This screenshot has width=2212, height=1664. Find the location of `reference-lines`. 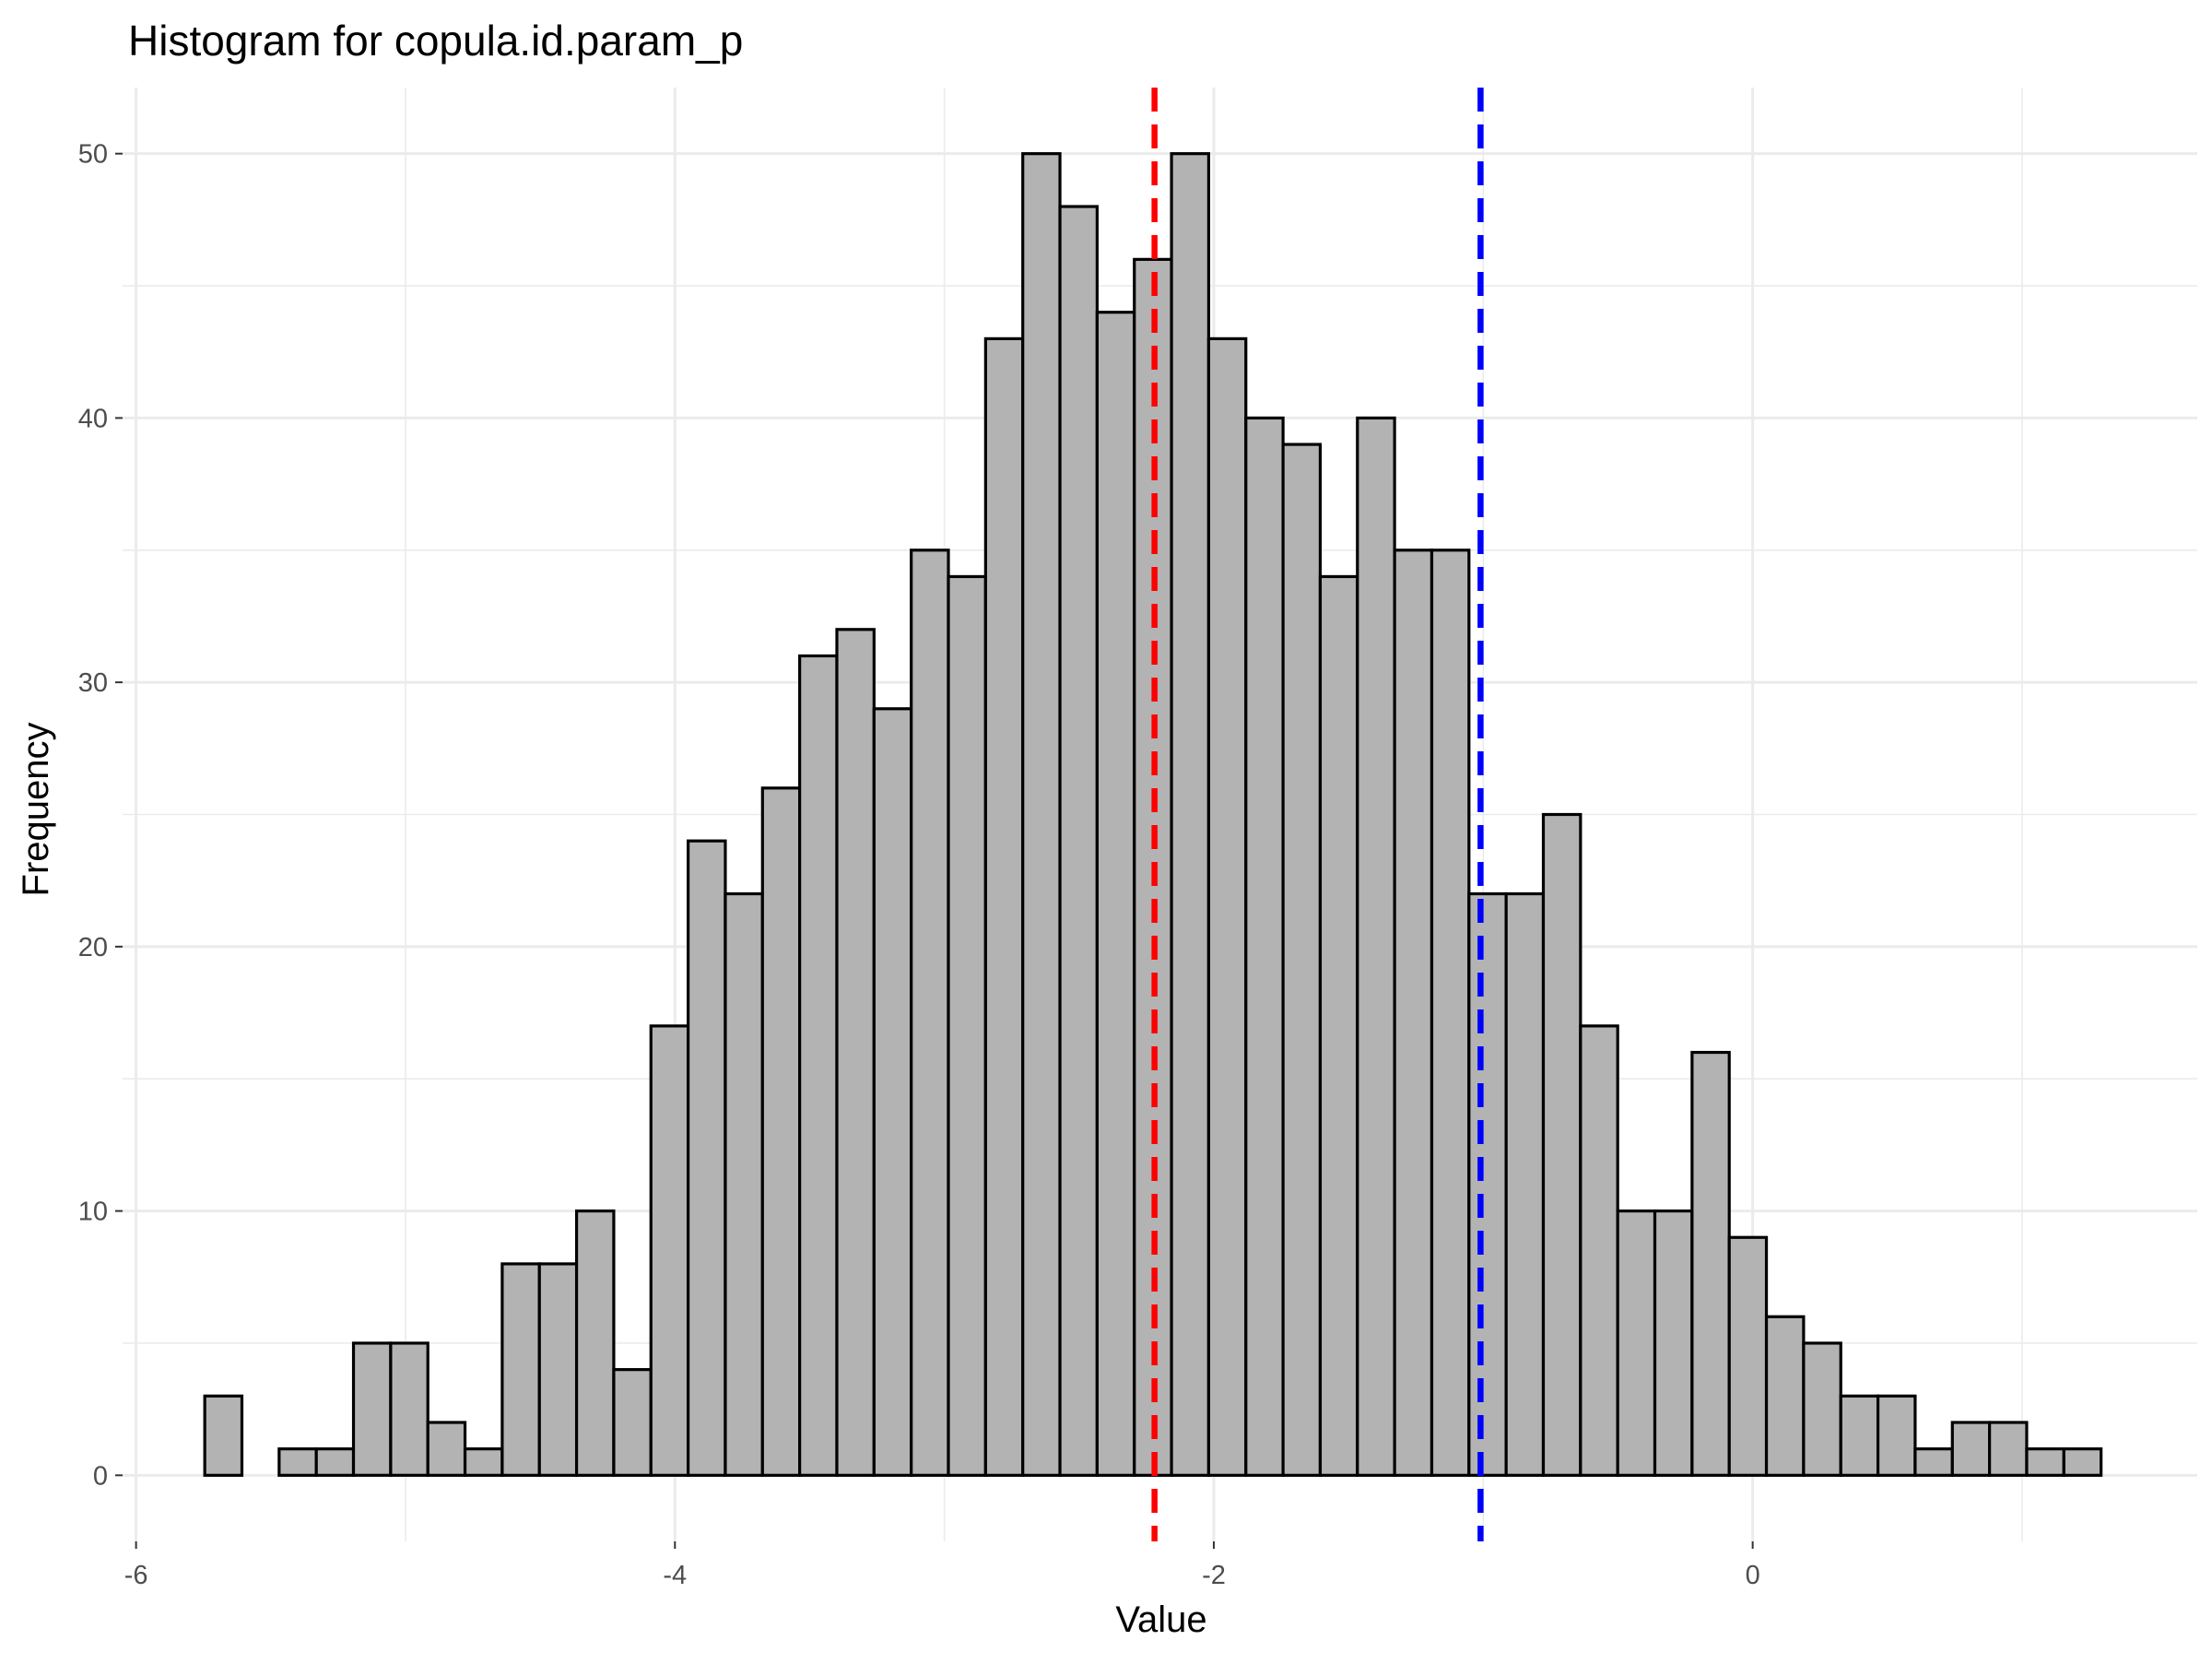

reference-lines is located at coordinates (1317, 814).